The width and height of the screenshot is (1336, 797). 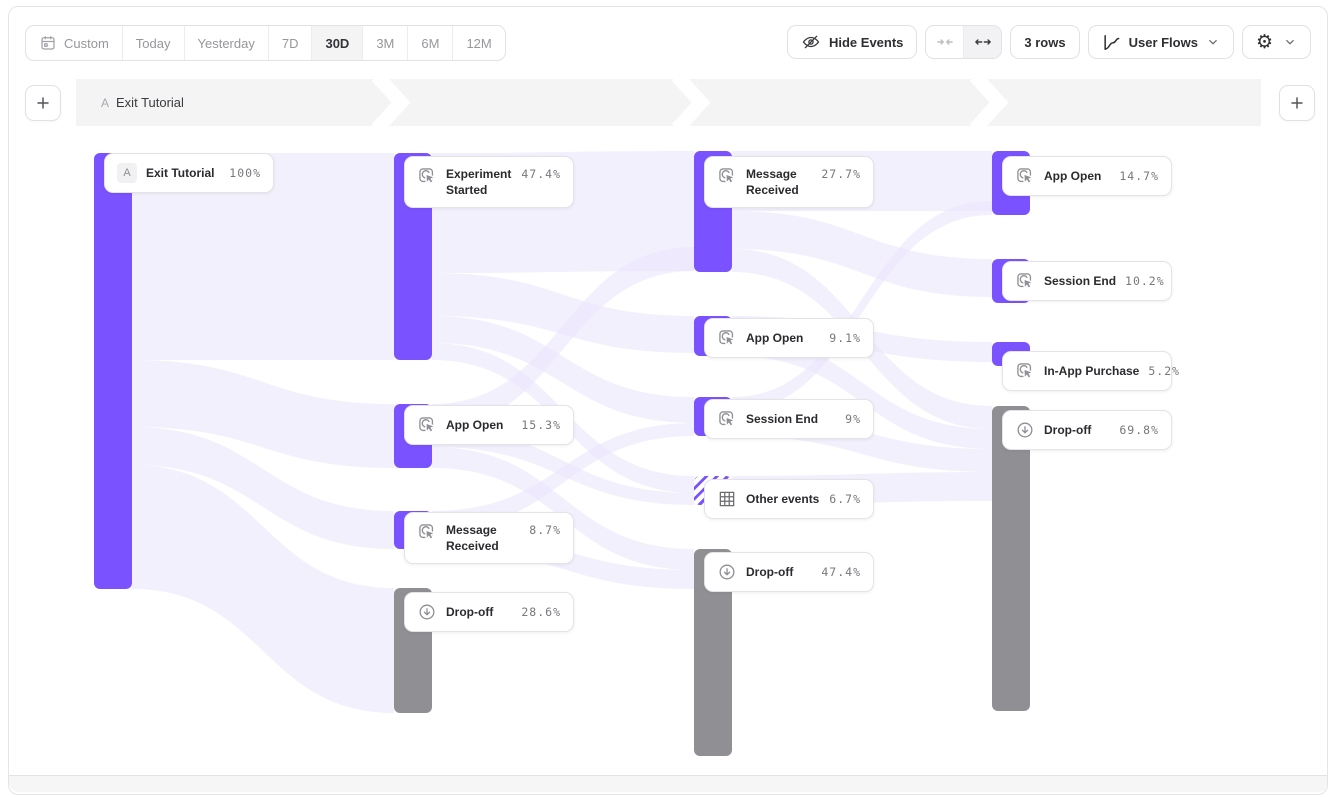 I want to click on flow-steps-bar: A Exit Tutorial, so click(x=668, y=102).